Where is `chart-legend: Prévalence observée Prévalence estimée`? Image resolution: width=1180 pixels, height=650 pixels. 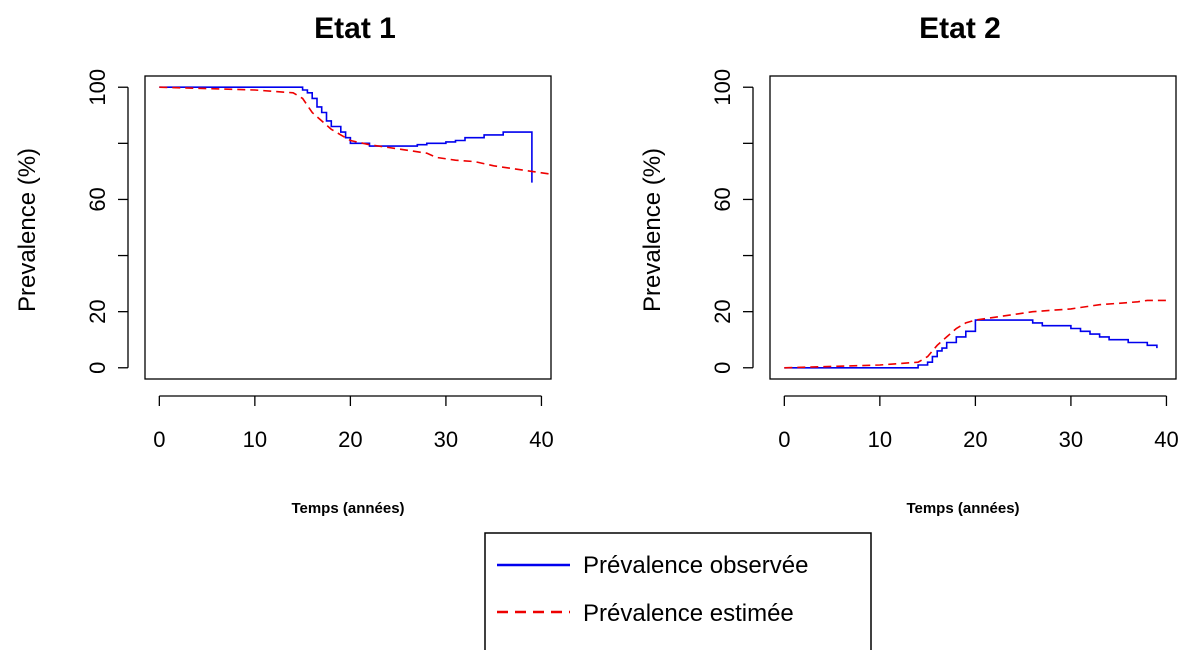
chart-legend: Prévalence observée Prévalence estimée is located at coordinates (678, 591).